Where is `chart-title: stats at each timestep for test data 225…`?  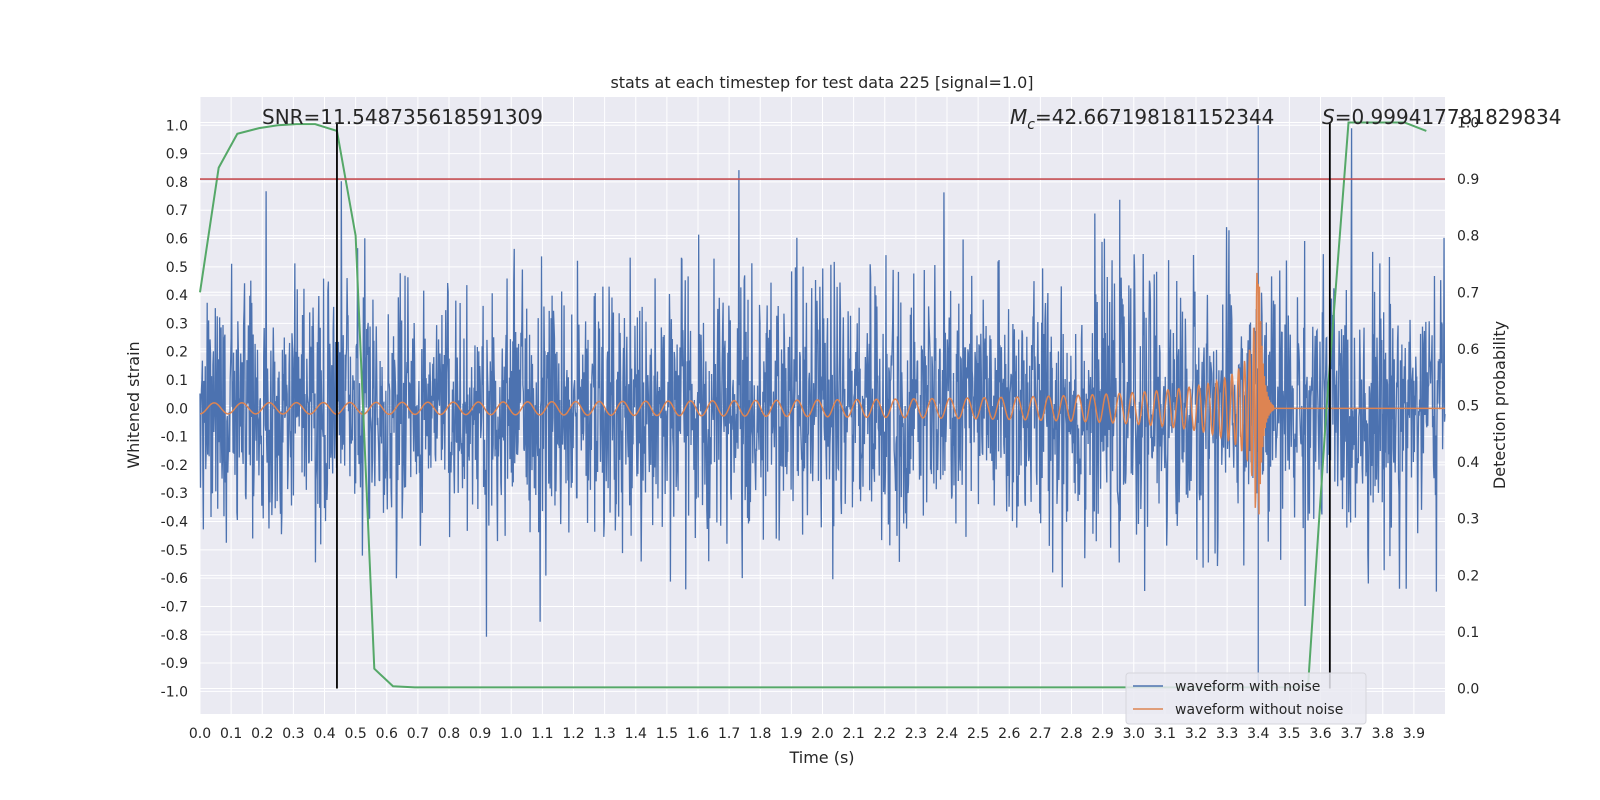
chart-title: stats at each timestep for test data 225… is located at coordinates (821, 82).